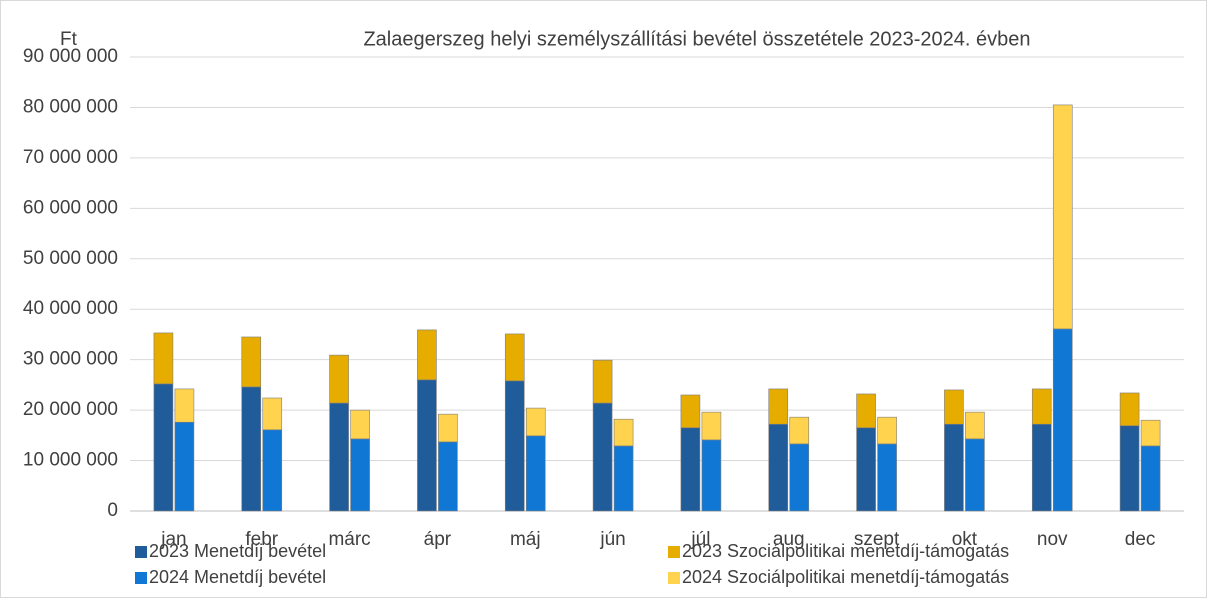 The image size is (1214, 598). Describe the element at coordinates (1140, 539) in the screenshot. I see `x-tick-label: dec` at that location.